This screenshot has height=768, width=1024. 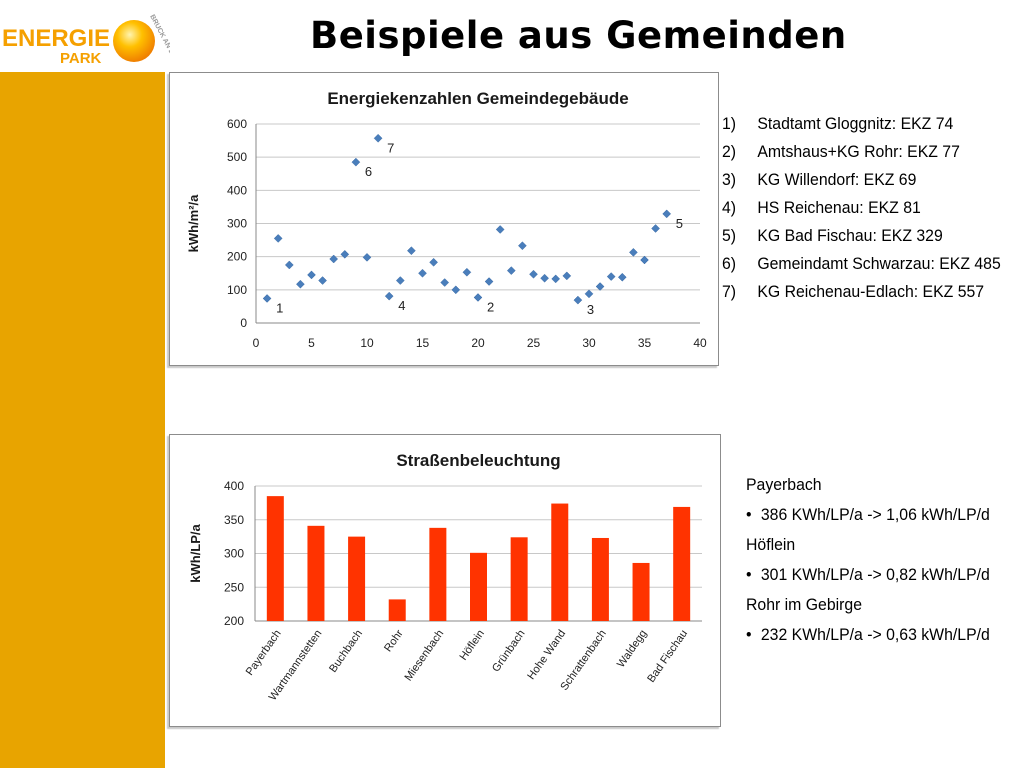 I want to click on y-tick-label: 250, so click(x=234, y=587).